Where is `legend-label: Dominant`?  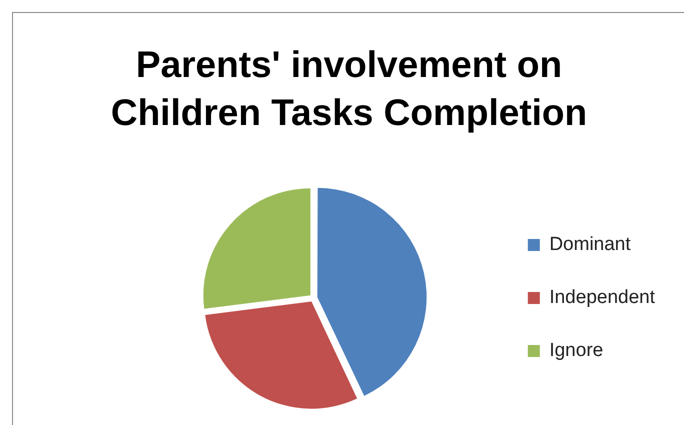
legend-label: Dominant is located at coordinates (590, 245).